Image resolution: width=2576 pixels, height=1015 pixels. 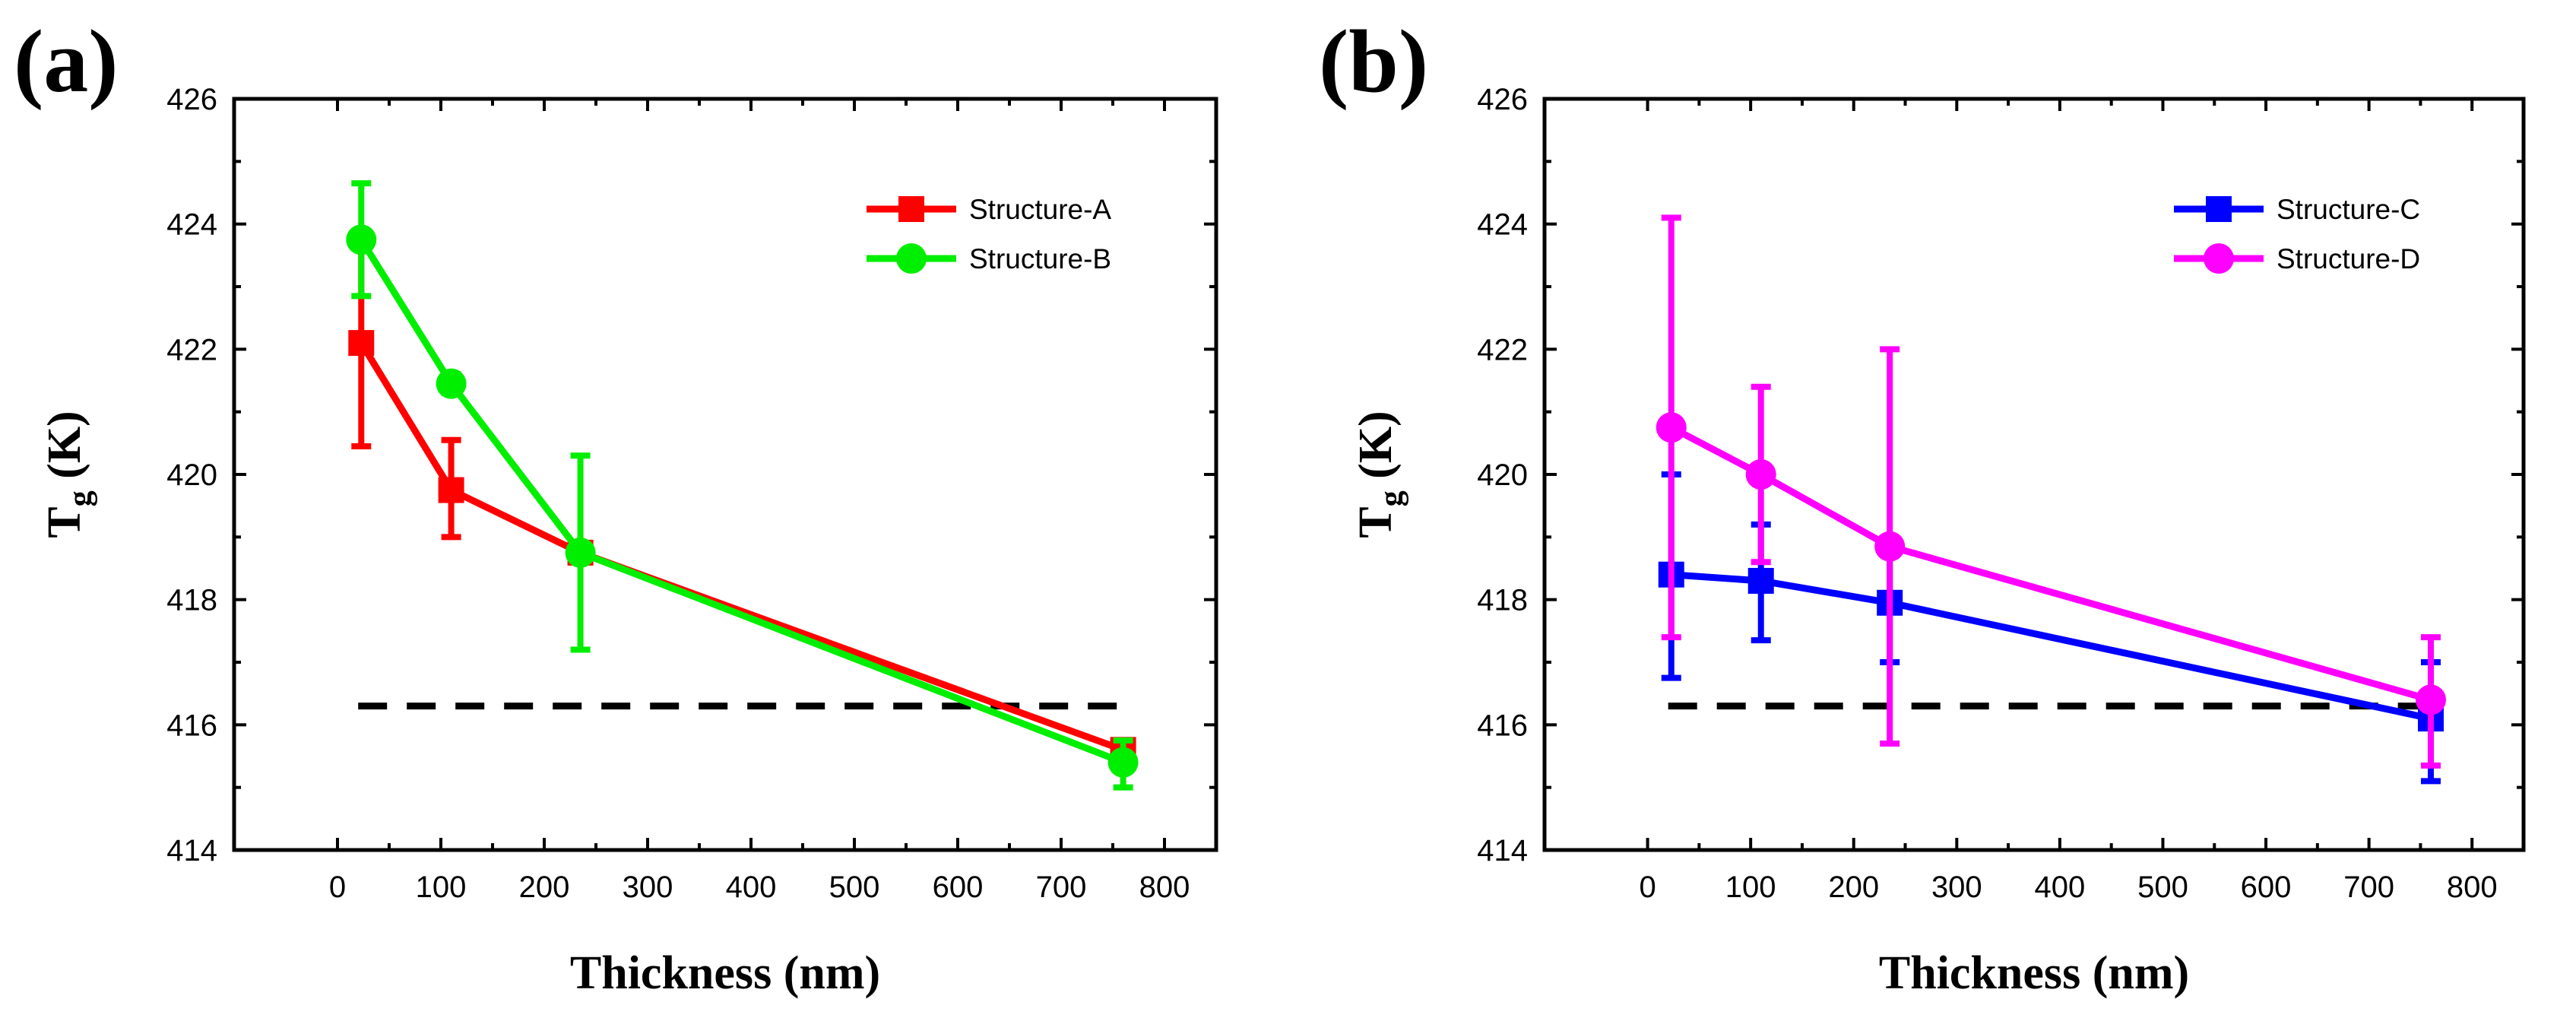 I want to click on legend-label: Structure-B, so click(x=1040, y=258).